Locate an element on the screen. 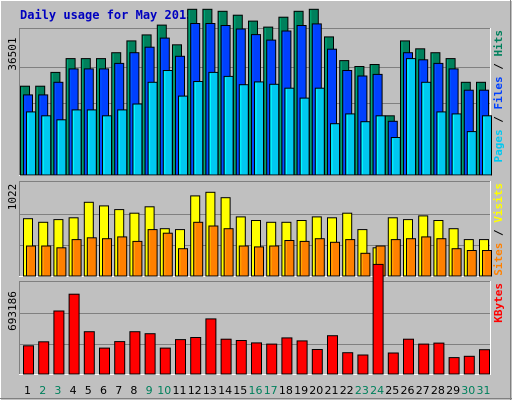 The height and width of the screenshot is (400, 512). legend: KBytes is located at coordinates (498, 303).